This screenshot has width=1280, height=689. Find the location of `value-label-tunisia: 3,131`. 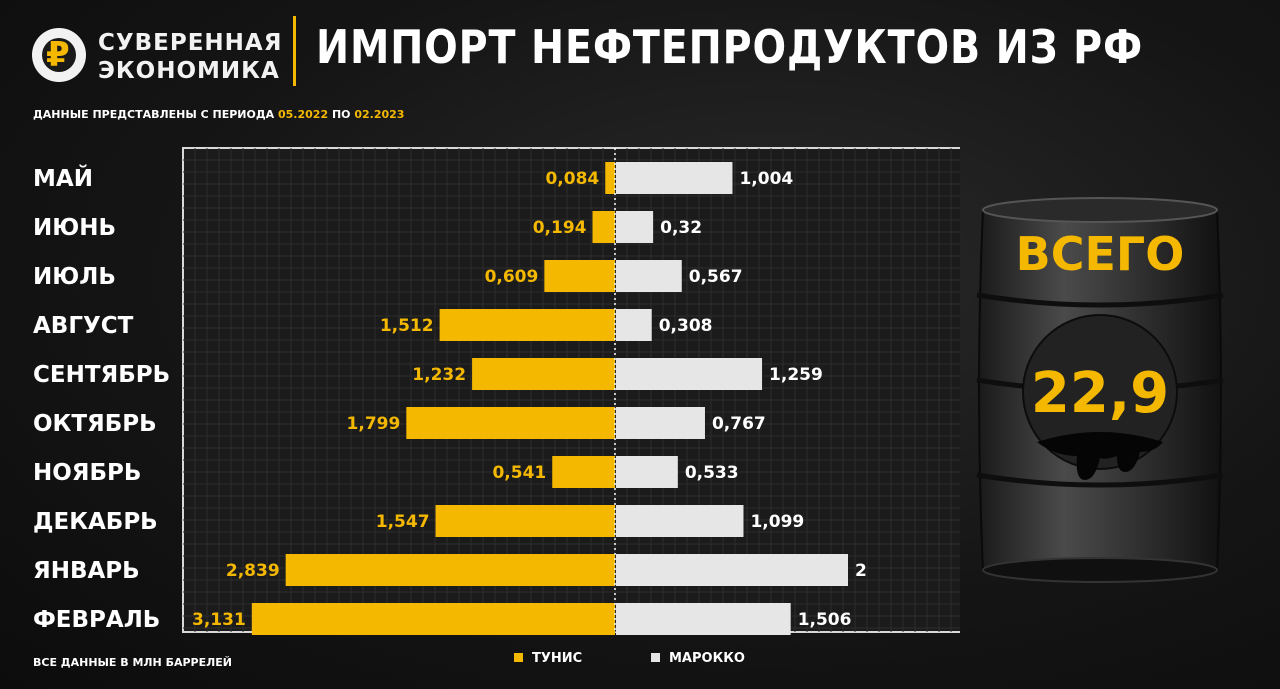

value-label-tunisia: 3,131 is located at coordinates (219, 620).